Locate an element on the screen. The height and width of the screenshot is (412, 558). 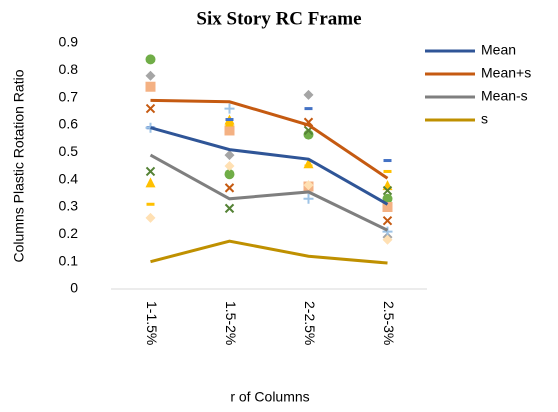
x-tick-label: 1-1.5% is located at coordinates (152, 323).